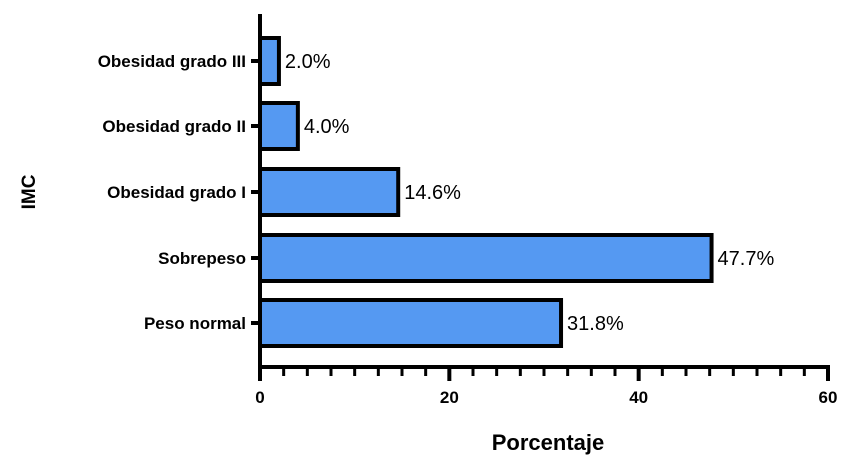  I want to click on category-label-sobrepeso: Sobrepeso, so click(202, 258).